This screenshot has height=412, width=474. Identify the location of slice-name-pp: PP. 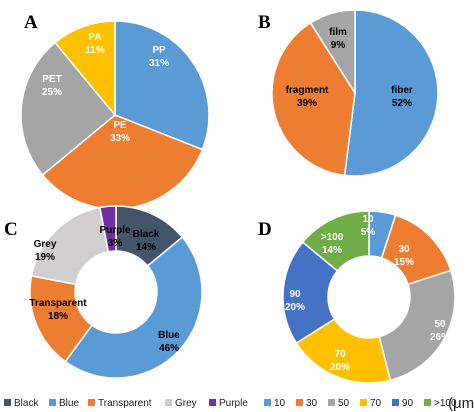
(159, 50).